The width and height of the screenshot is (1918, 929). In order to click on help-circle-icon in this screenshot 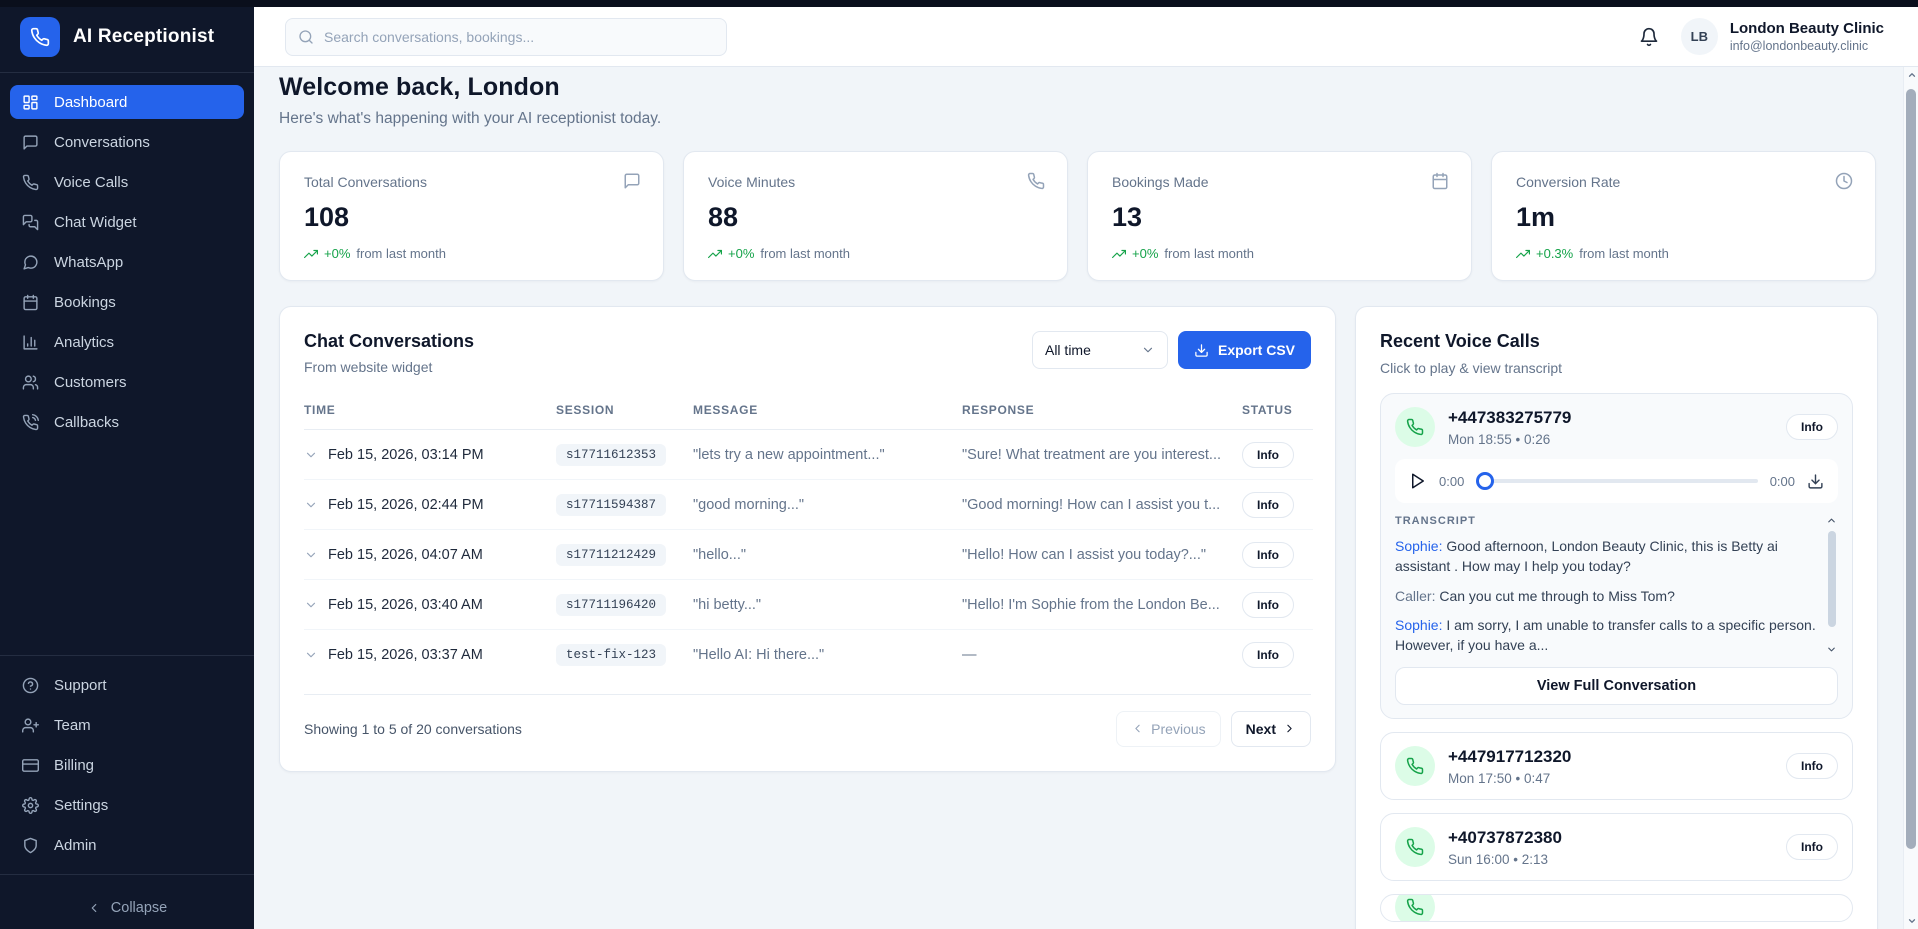, I will do `click(30, 685)`.